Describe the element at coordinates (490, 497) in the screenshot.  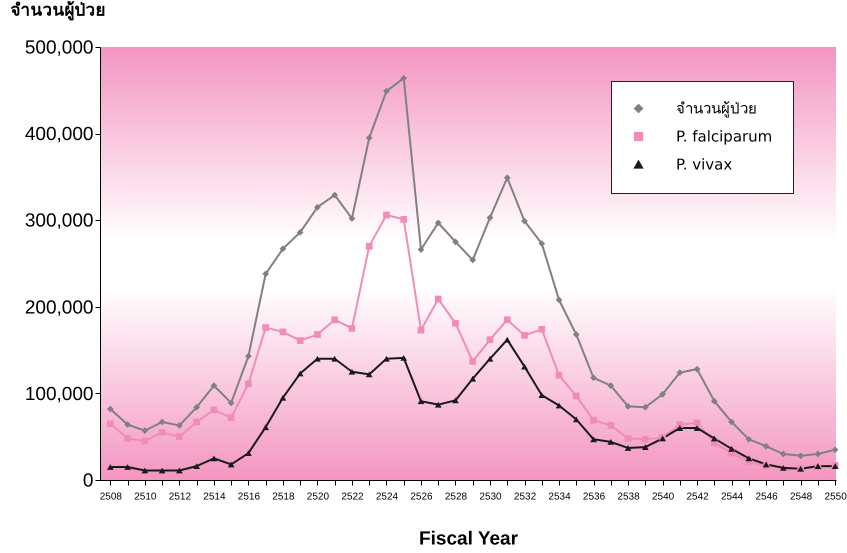
I see `x-tick-label: 2530` at that location.